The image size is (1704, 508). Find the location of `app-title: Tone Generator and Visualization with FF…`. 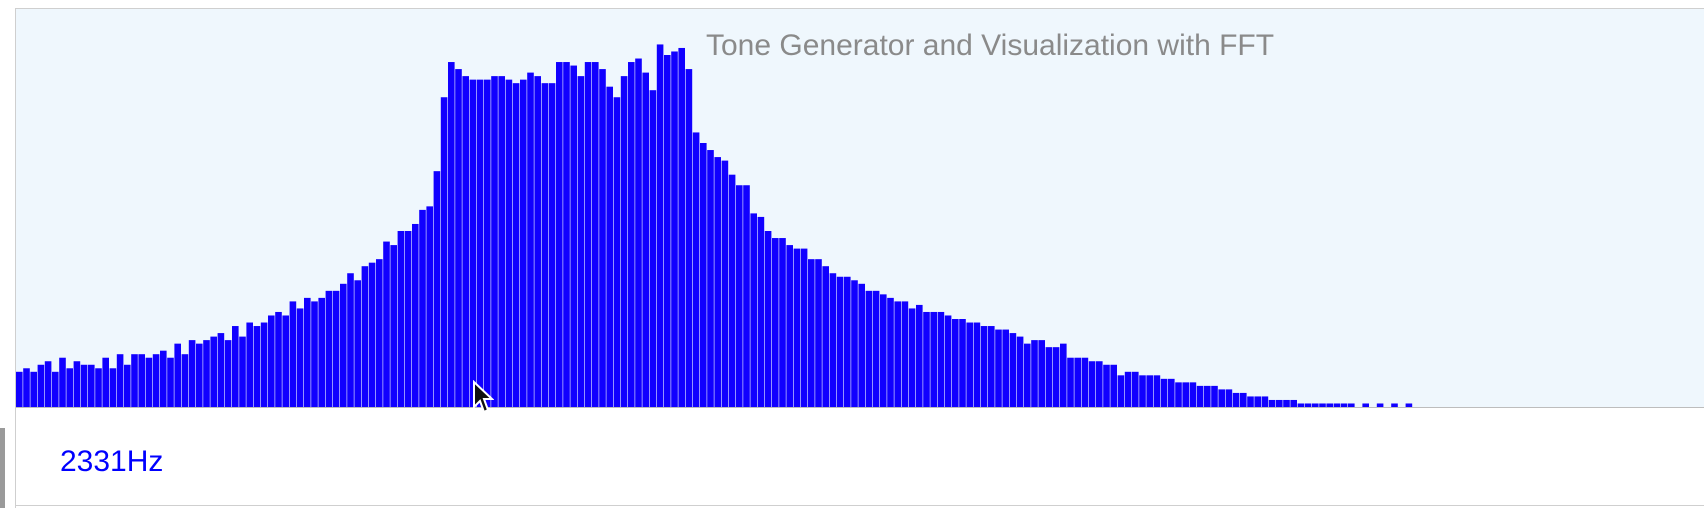

app-title: Tone Generator and Visualization with FF… is located at coordinates (990, 45).